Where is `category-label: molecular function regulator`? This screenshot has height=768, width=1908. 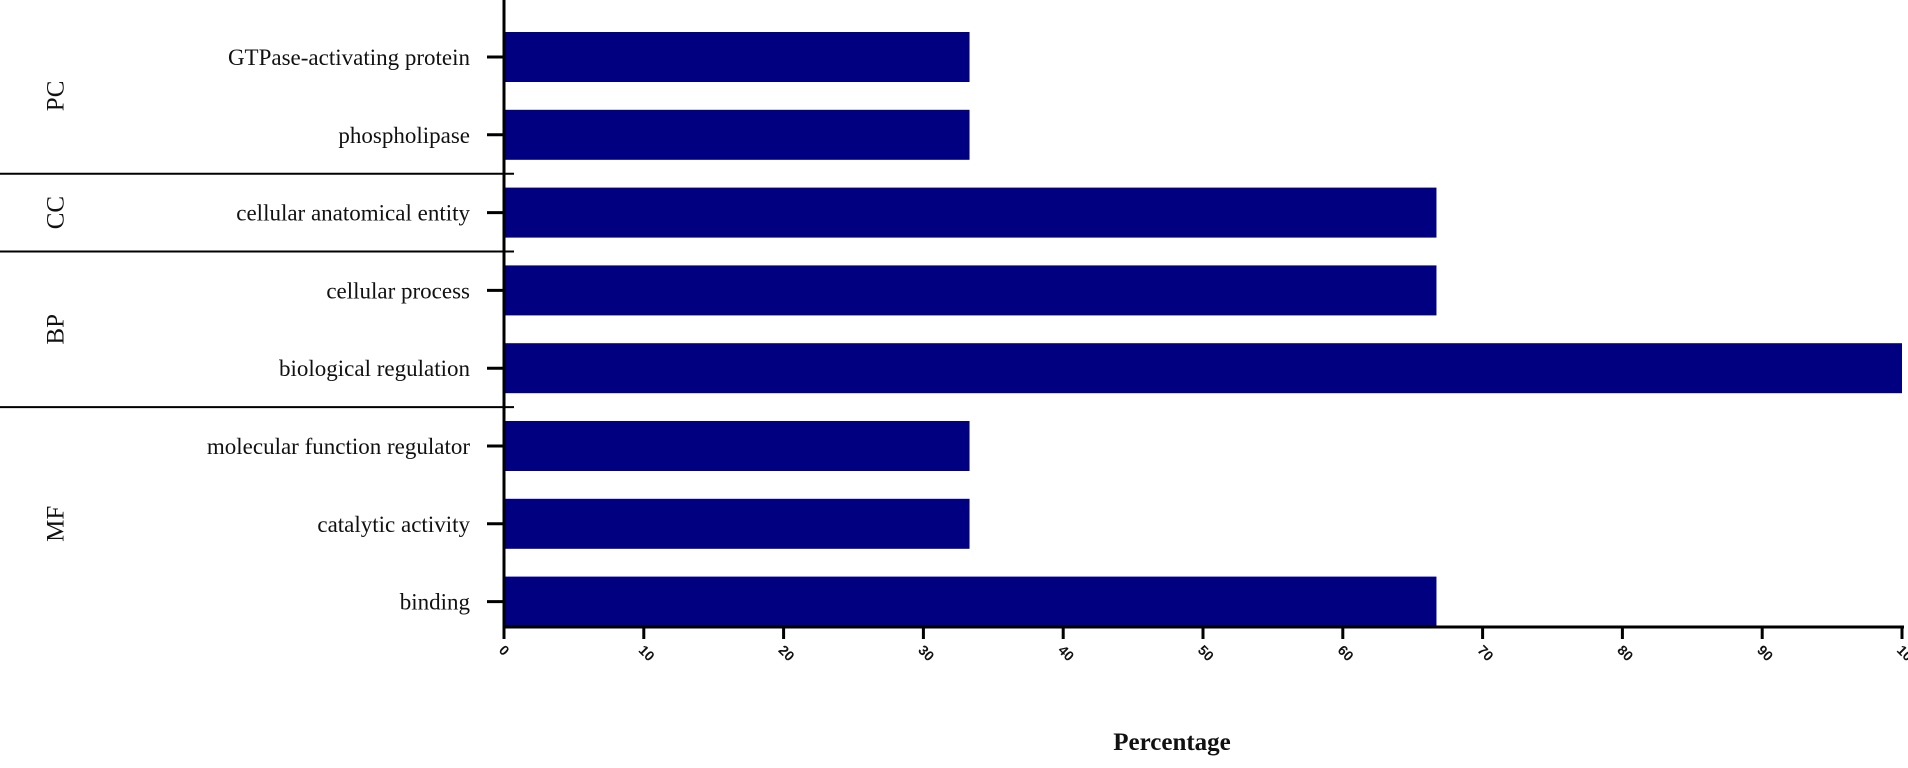
category-label: molecular function regulator is located at coordinates (338, 446).